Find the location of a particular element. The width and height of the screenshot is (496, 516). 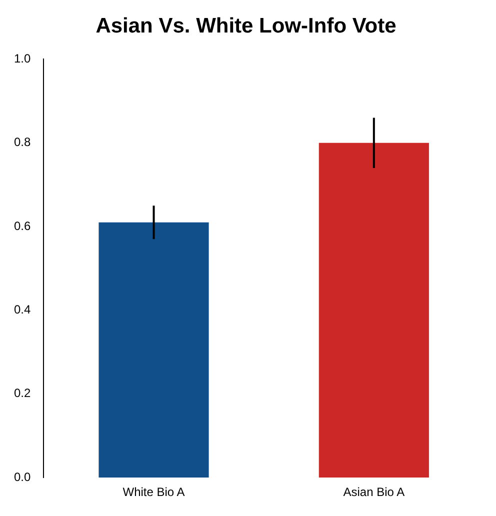

chart-title: Asian Vs. White Low-Info Vote is located at coordinates (246, 26).